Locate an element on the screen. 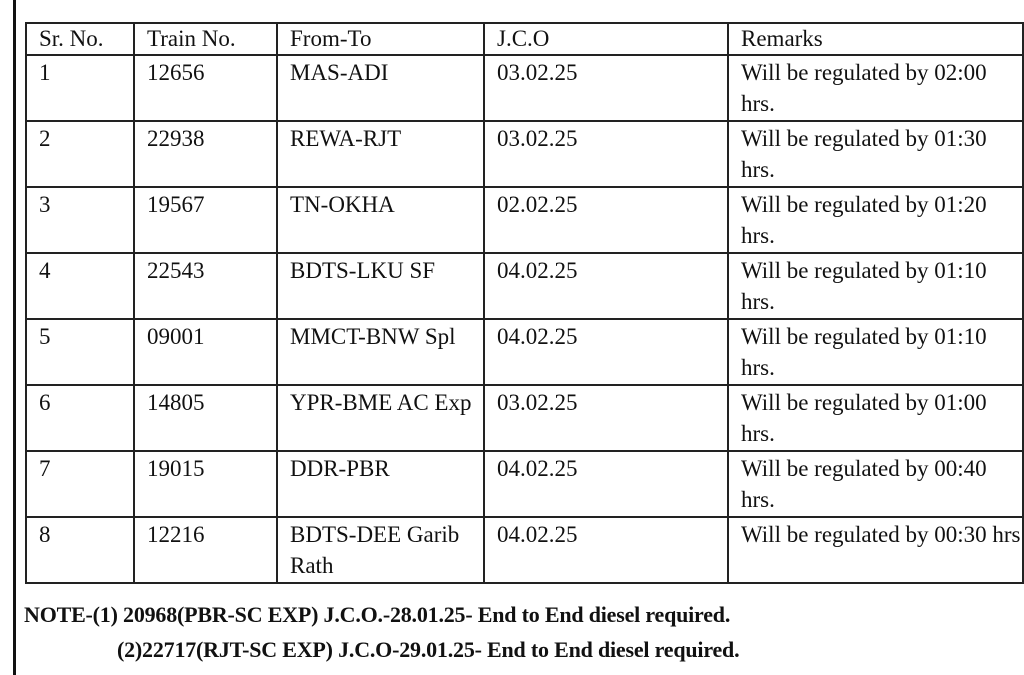 The height and width of the screenshot is (675, 1024). cell-sr-no: 8 is located at coordinates (80, 550).